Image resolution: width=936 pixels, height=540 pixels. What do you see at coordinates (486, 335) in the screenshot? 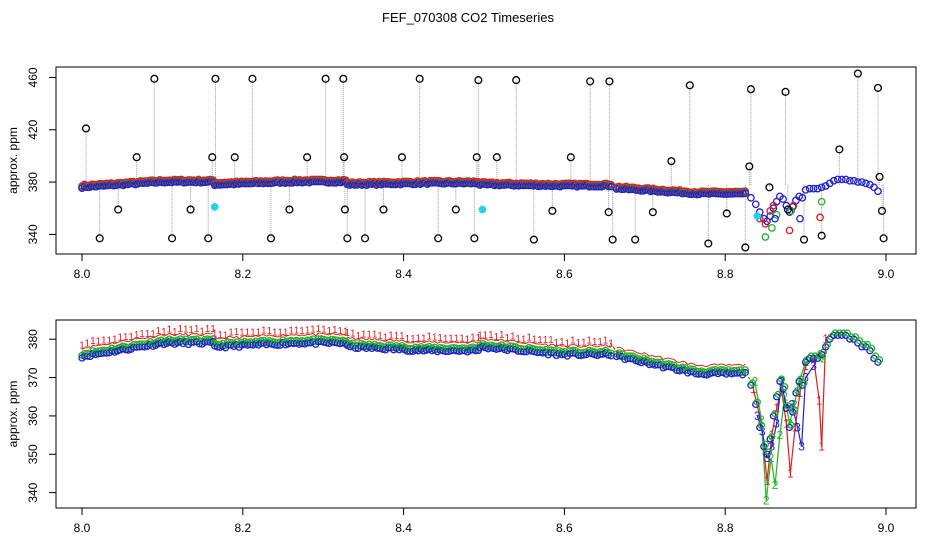
I see `seg-label-red-3-2: 1` at bounding box center [486, 335].